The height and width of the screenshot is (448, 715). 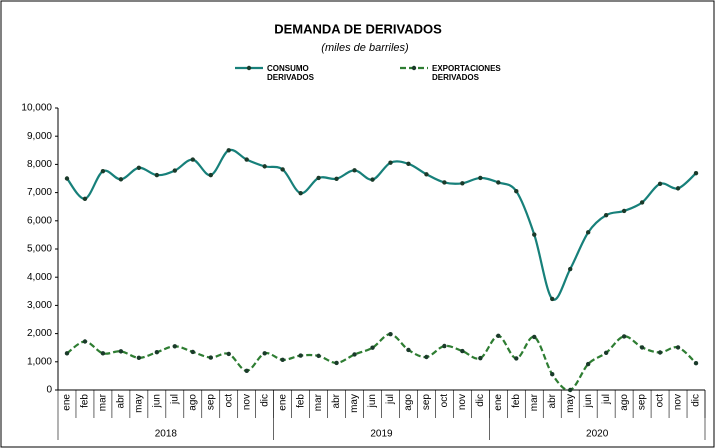 What do you see at coordinates (408, 402) in the screenshot?
I see `x-tick-label: ago` at bounding box center [408, 402].